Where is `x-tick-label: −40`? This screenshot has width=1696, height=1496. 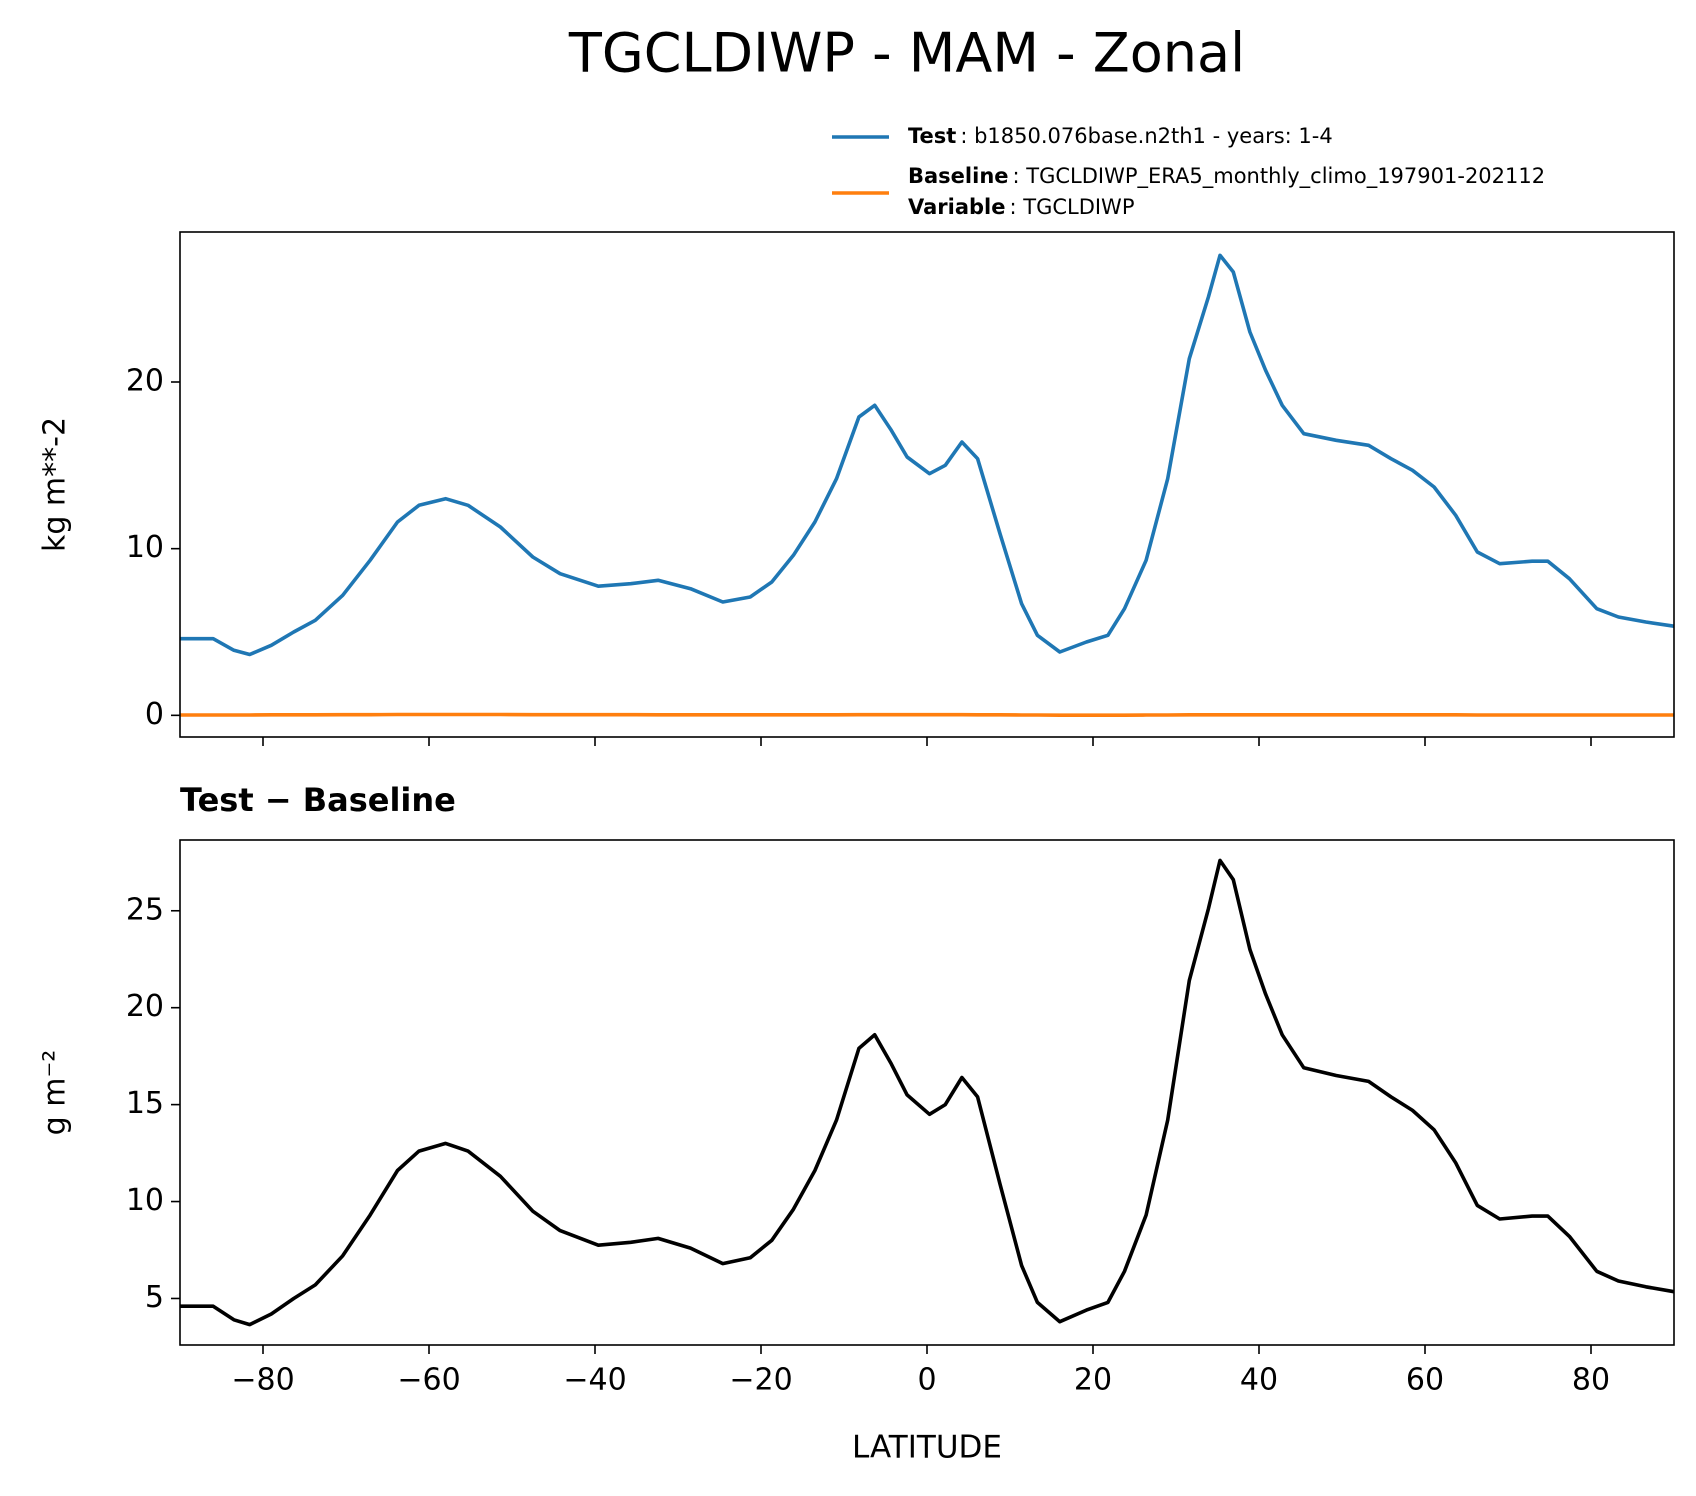 x-tick-label: −40 is located at coordinates (594, 1380).